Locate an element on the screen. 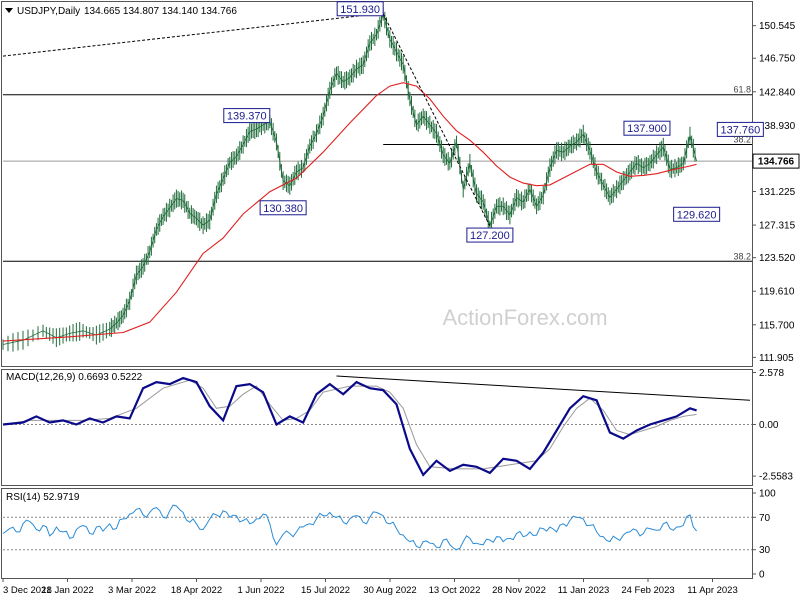 The width and height of the screenshot is (800, 600). macd-title: MACD(12,26,9) 0.6693 0.5222 is located at coordinates (74, 377).